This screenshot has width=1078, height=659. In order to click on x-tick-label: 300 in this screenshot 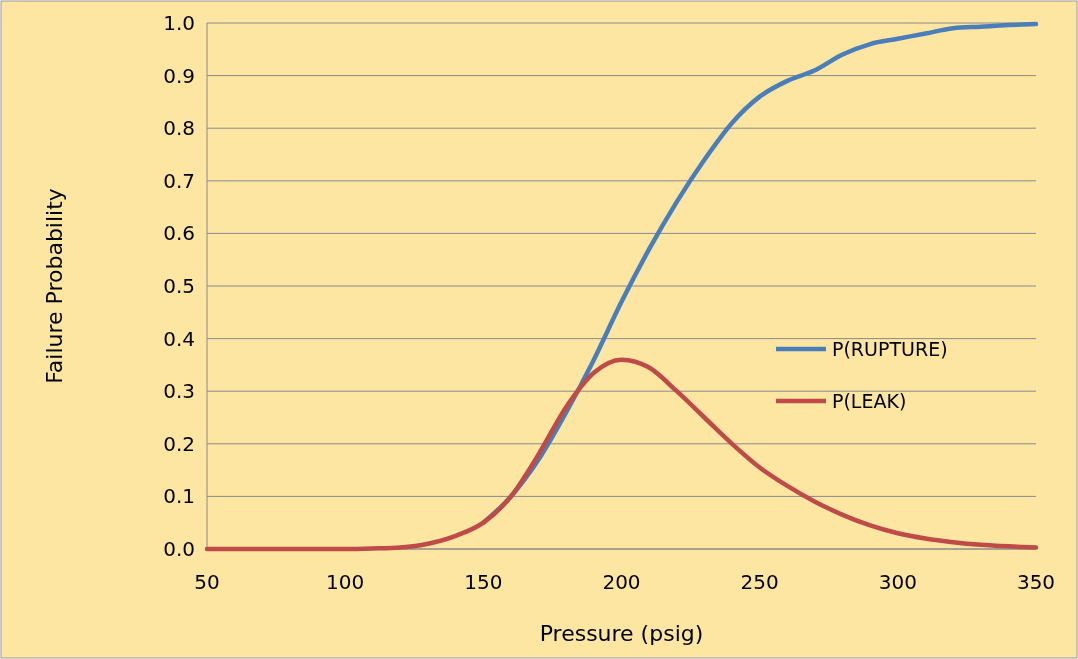, I will do `click(897, 582)`.